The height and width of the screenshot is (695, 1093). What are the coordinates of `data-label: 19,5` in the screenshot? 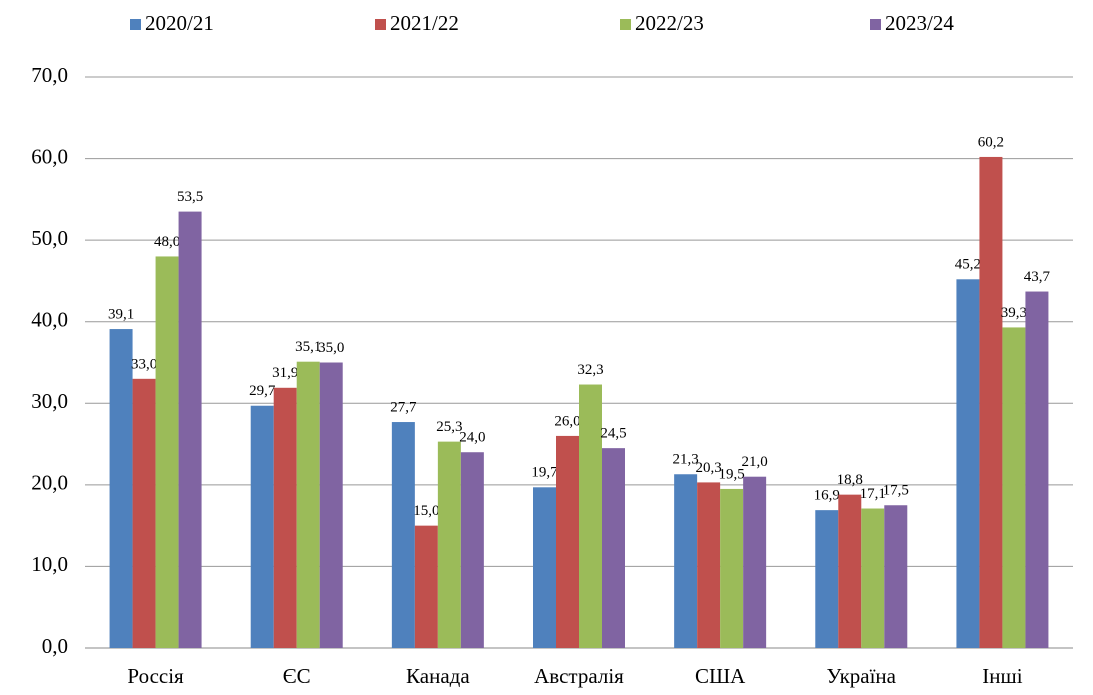 It's located at (732, 474).